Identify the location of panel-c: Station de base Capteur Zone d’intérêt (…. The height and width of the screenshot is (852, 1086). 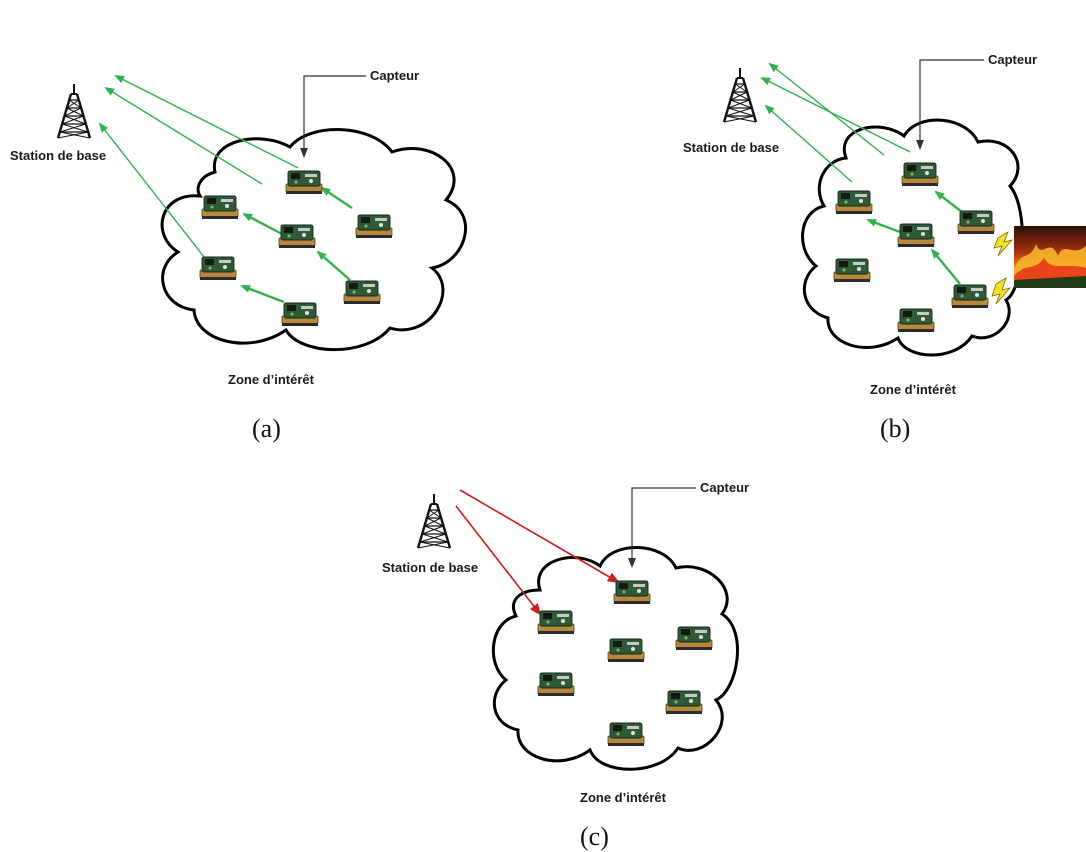
(565, 665).